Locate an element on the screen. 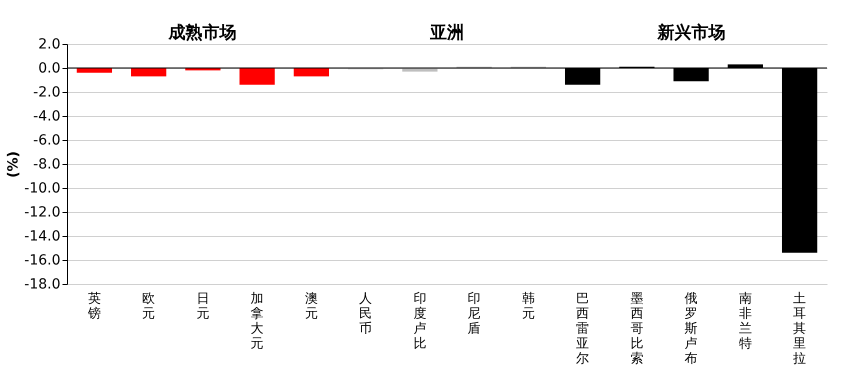  x-tick-label: 英镑 is located at coordinates (93, 307).